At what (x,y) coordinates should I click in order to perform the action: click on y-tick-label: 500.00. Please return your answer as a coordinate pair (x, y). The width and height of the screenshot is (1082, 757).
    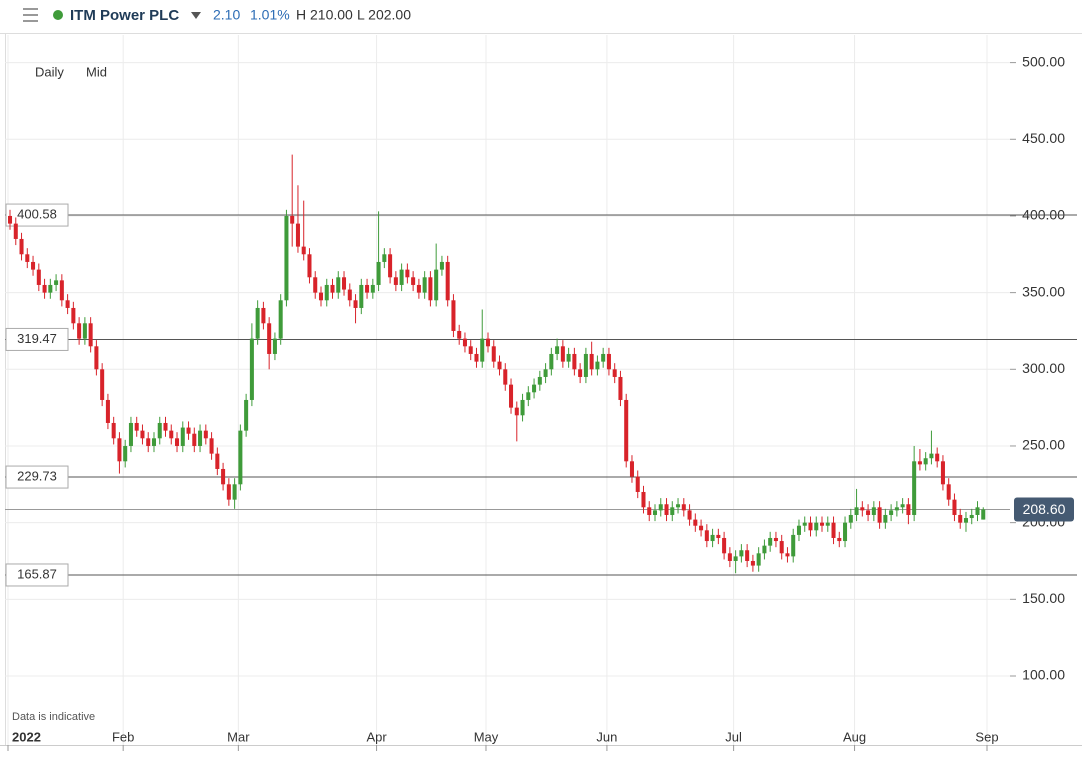
    Looking at the image, I should click on (1043, 61).